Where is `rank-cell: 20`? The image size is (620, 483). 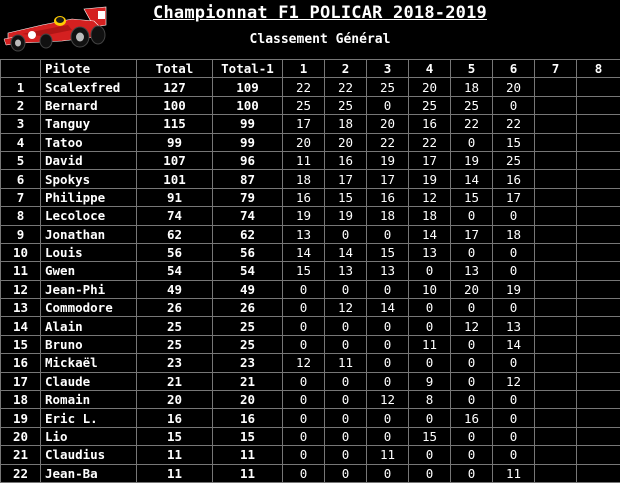 rank-cell: 20 is located at coordinates (21, 436).